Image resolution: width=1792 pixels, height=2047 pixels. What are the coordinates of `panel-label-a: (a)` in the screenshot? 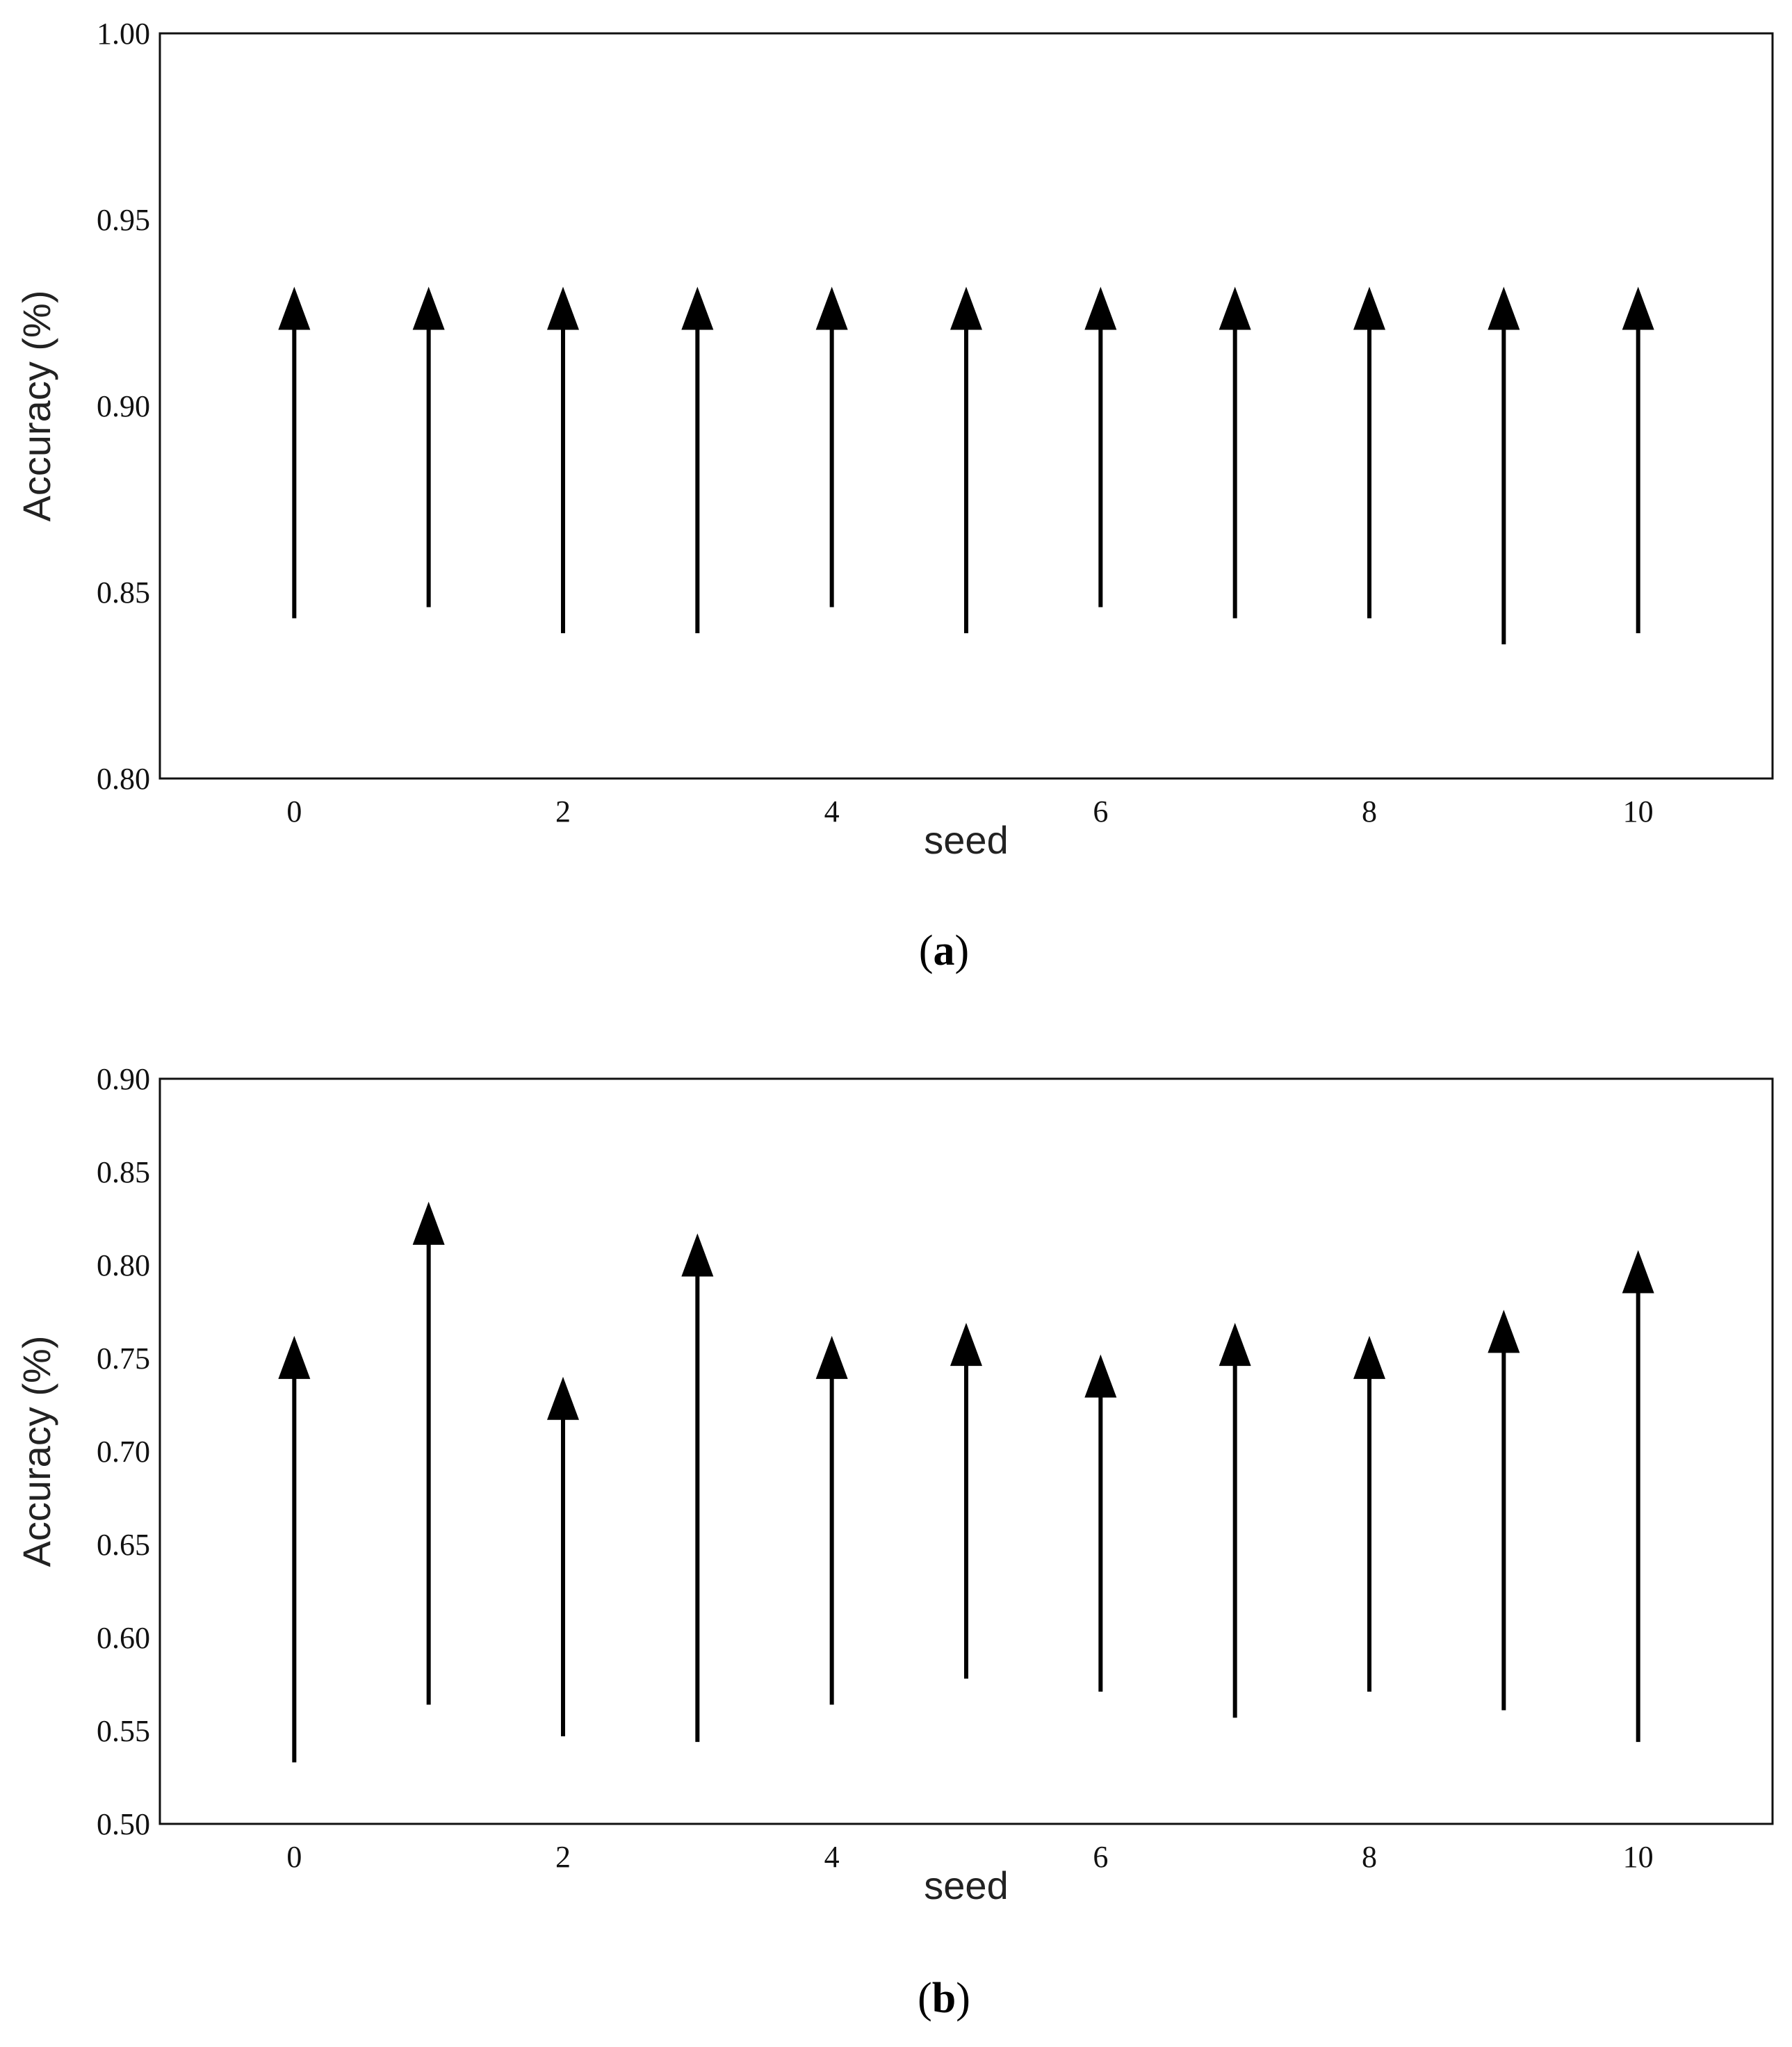 It's located at (944, 950).